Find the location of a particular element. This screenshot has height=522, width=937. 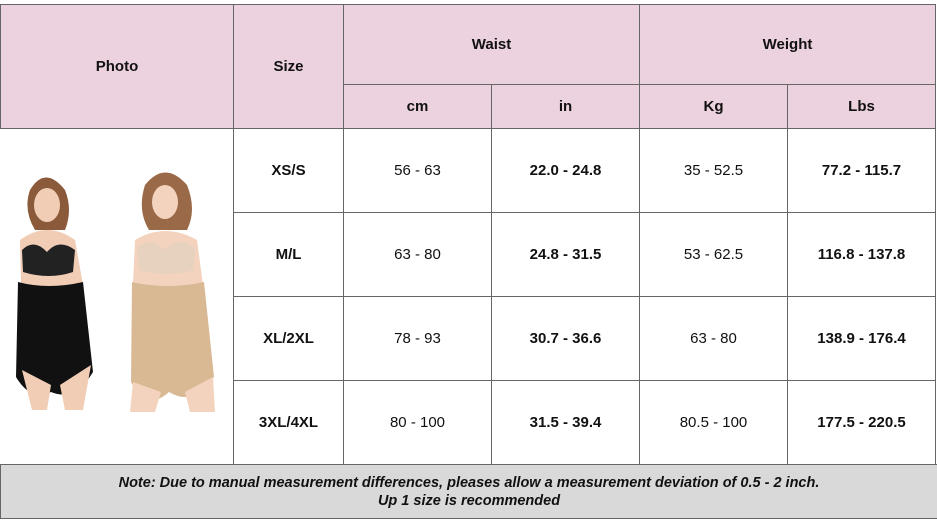

table-cell: 24.8 - 31.5 is located at coordinates (565, 254).